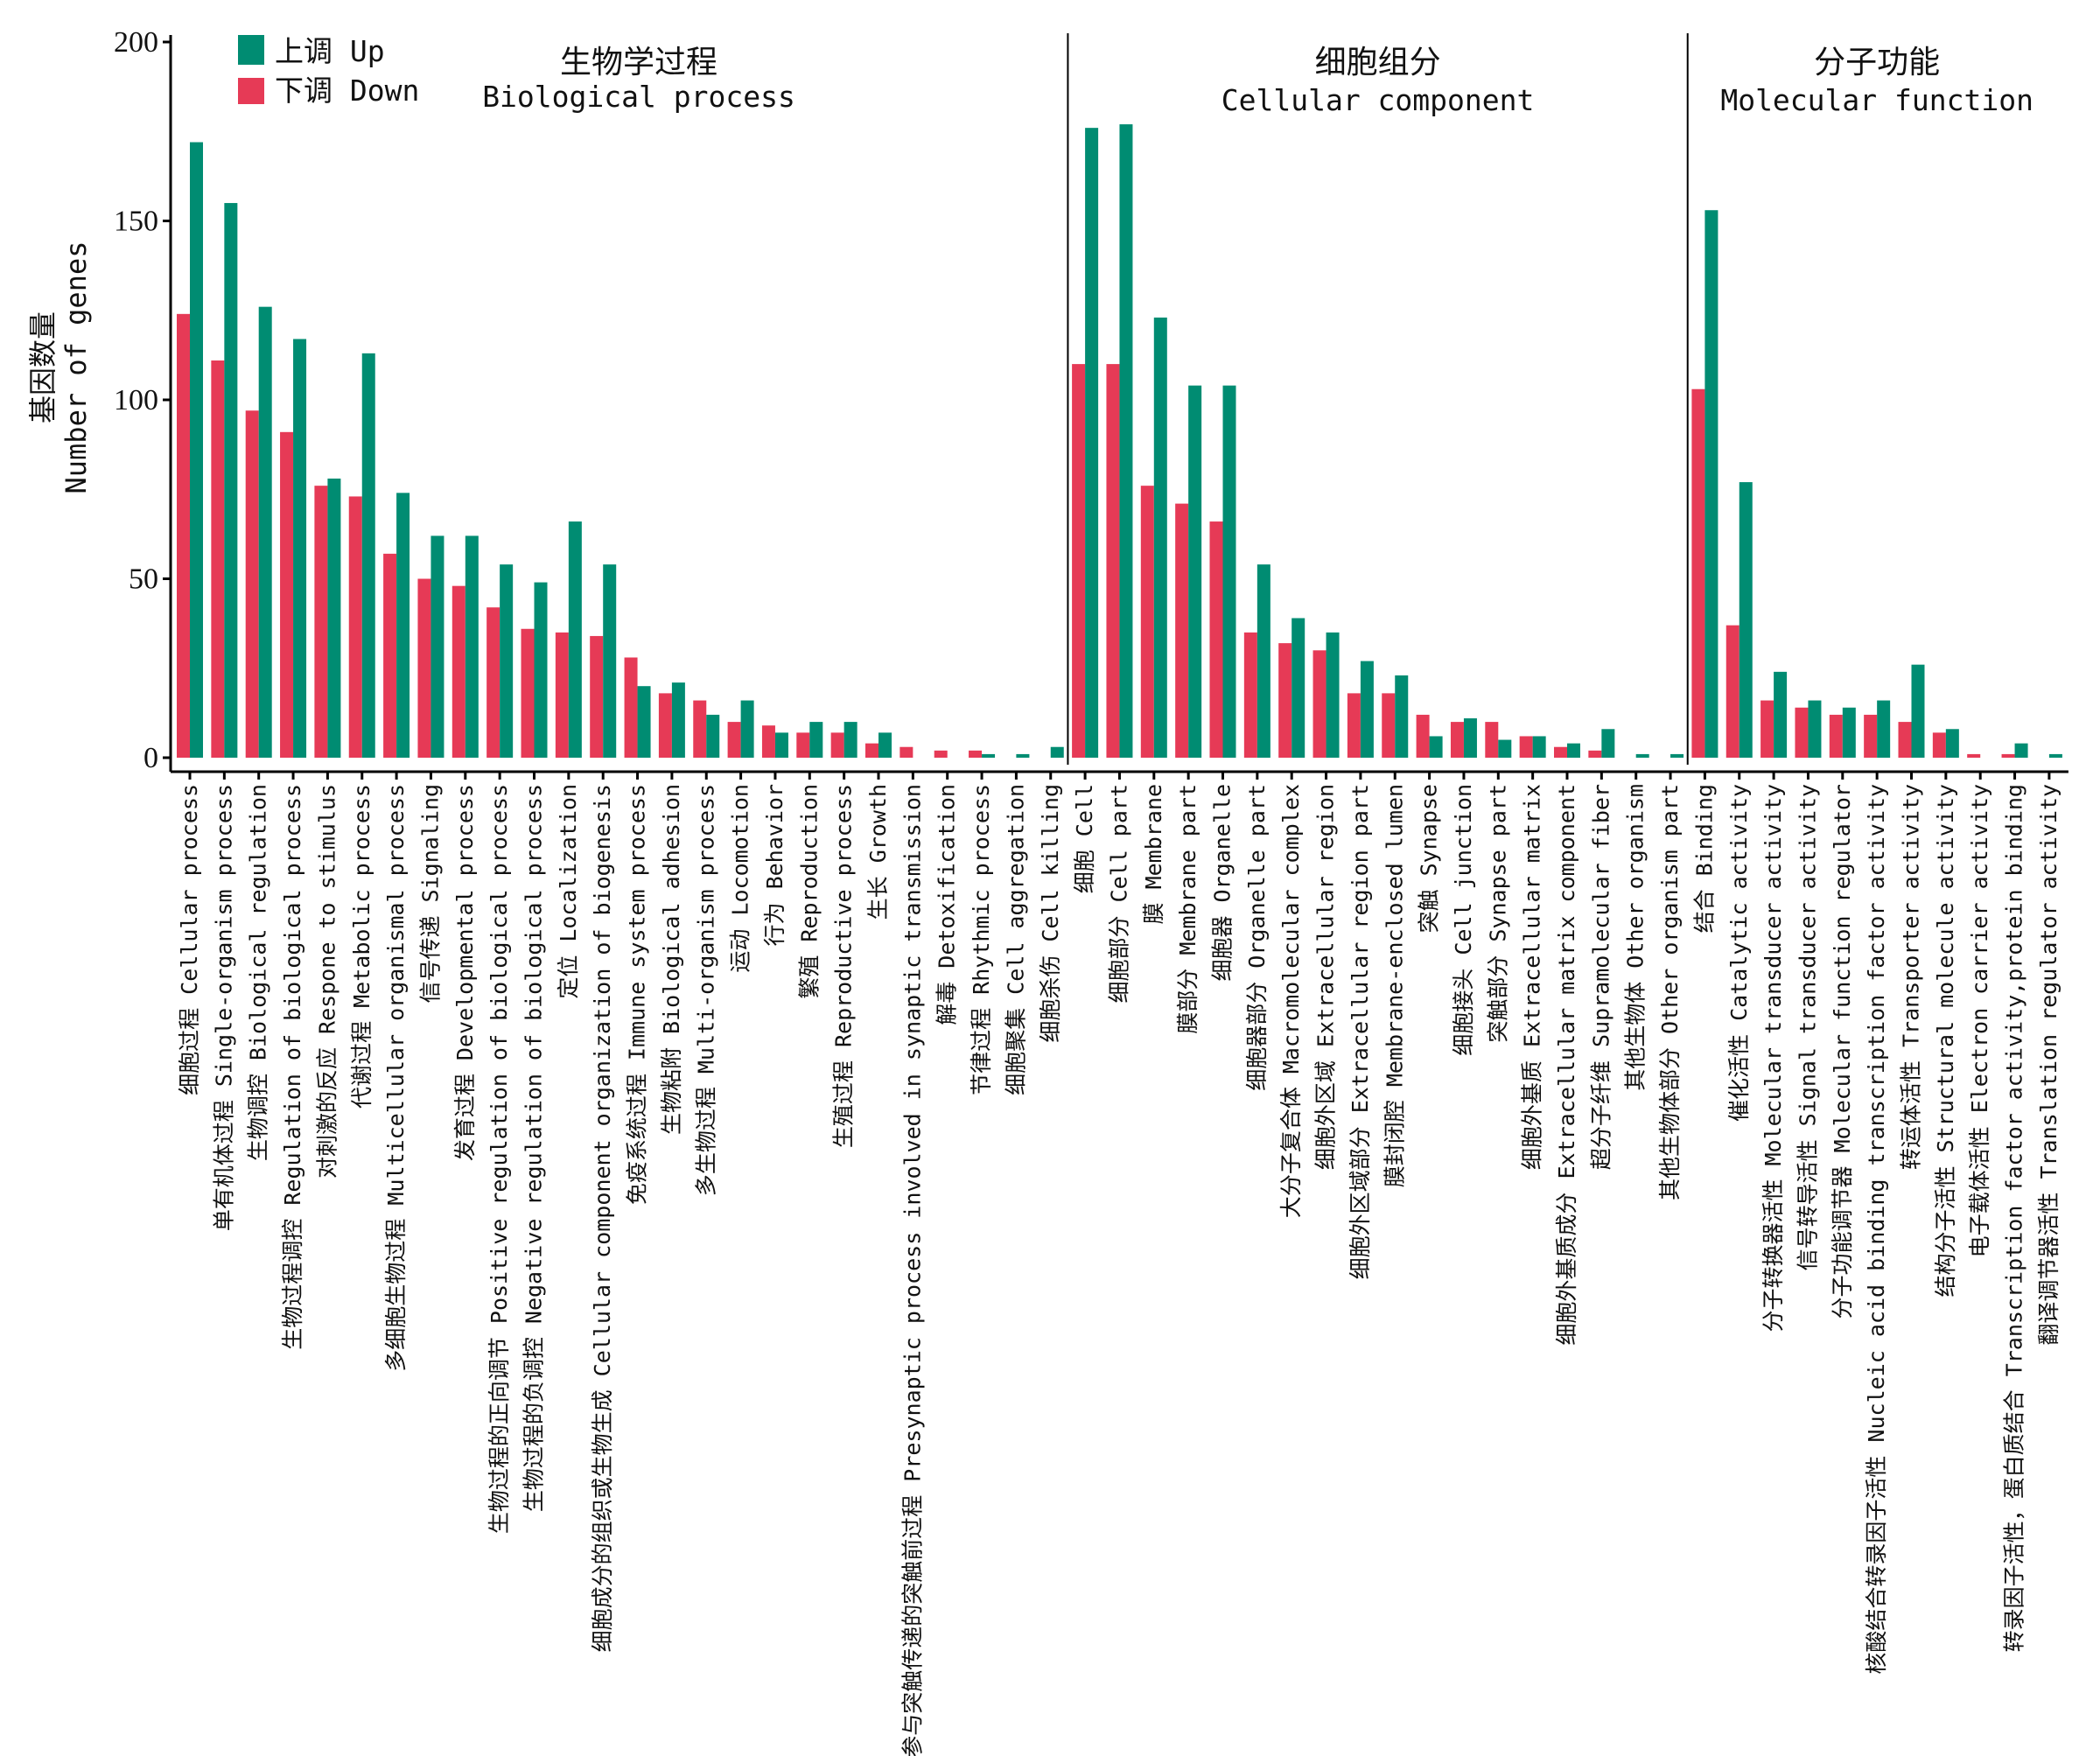 Image resolution: width=2100 pixels, height=1756 pixels. What do you see at coordinates (136, 400) in the screenshot?
I see `y-tick-label: 100` at bounding box center [136, 400].